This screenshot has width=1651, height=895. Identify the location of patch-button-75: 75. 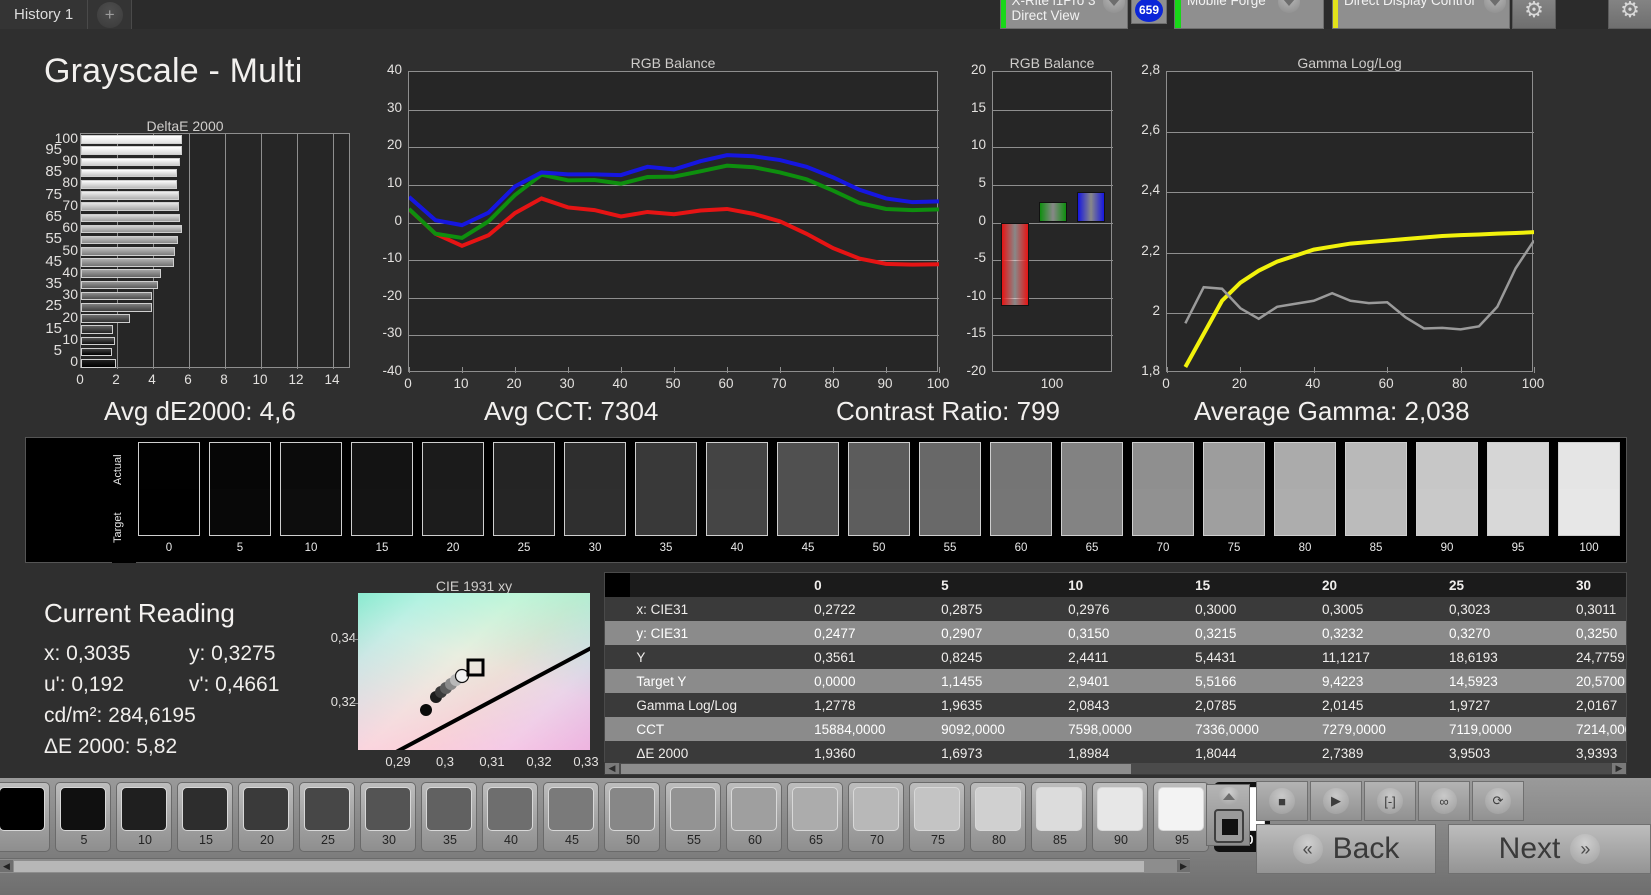
(937, 817).